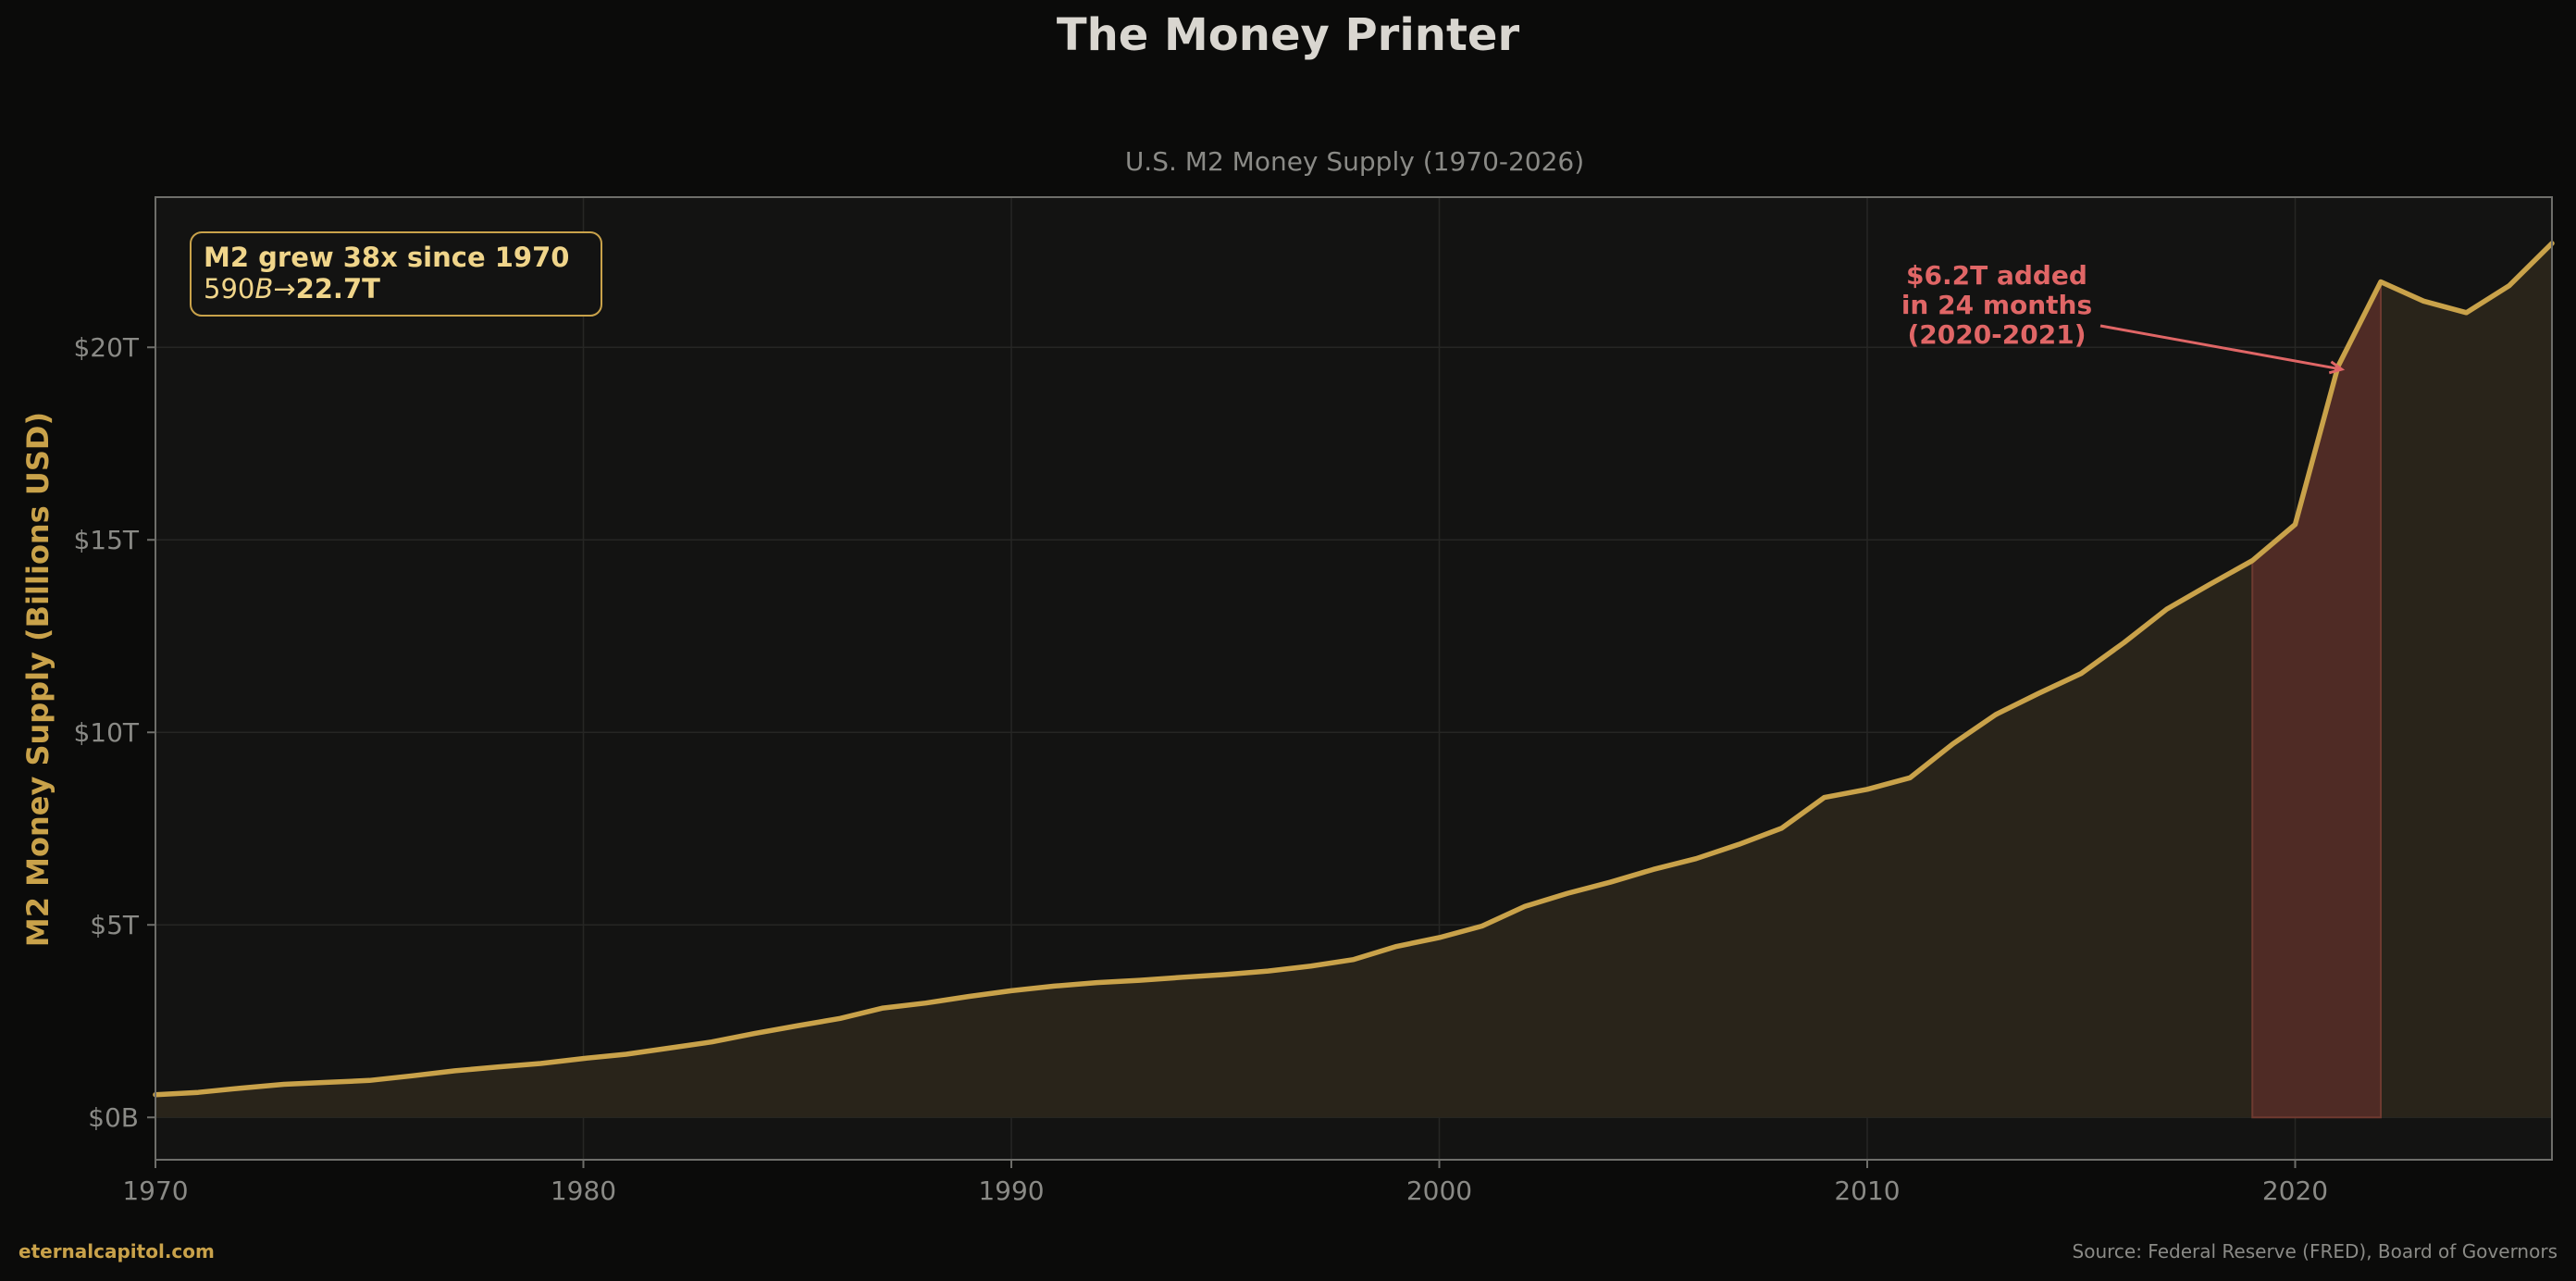  Describe the element at coordinates (229, 289) in the screenshot. I see `info-box-start-value: 590` at that location.